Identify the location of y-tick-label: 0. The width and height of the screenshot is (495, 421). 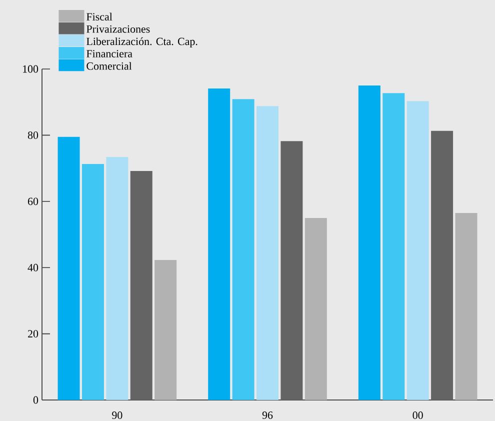
(35, 400).